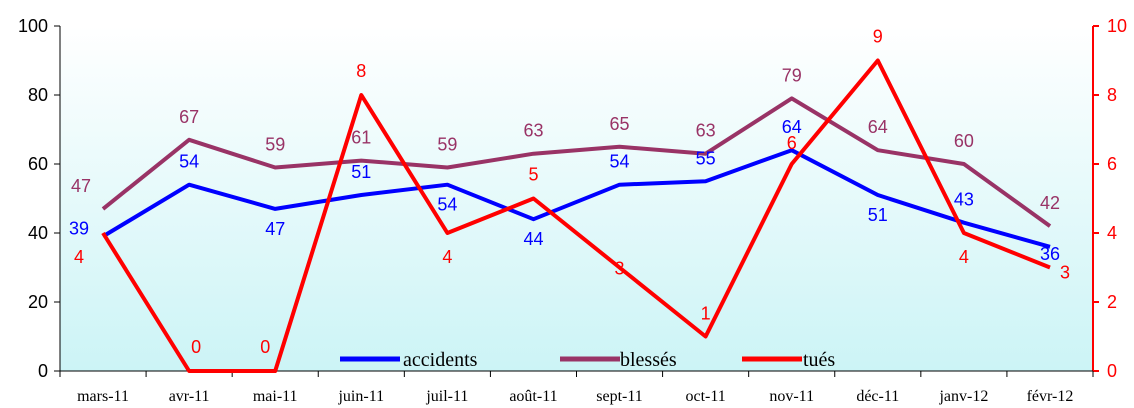  Describe the element at coordinates (1112, 233) in the screenshot. I see `y-right-tick-label: 4` at that location.